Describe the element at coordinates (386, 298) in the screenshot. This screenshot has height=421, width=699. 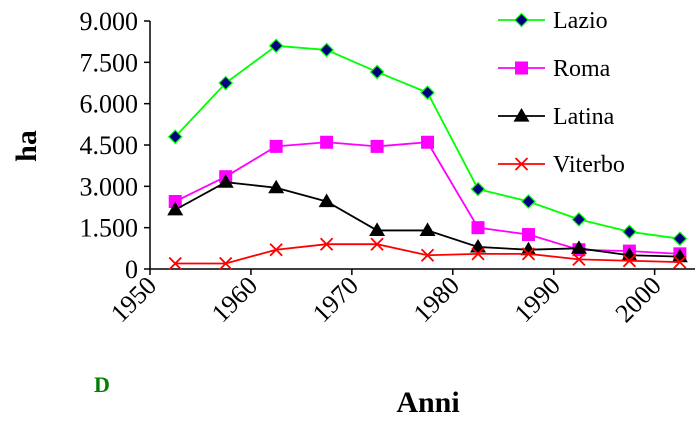
I see `x-axis-ticks: 1950 1960 1970 1980 1990 2000` at that location.